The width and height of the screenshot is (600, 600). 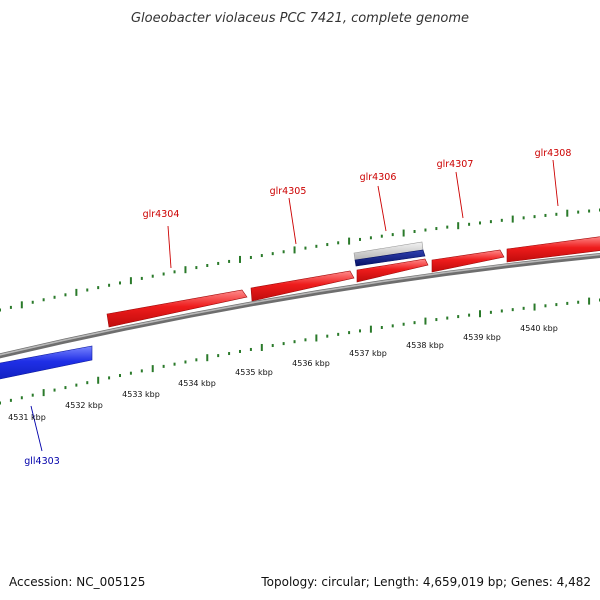 What do you see at coordinates (539, 328) in the screenshot?
I see `tick-label: 4540 kbp` at bounding box center [539, 328].